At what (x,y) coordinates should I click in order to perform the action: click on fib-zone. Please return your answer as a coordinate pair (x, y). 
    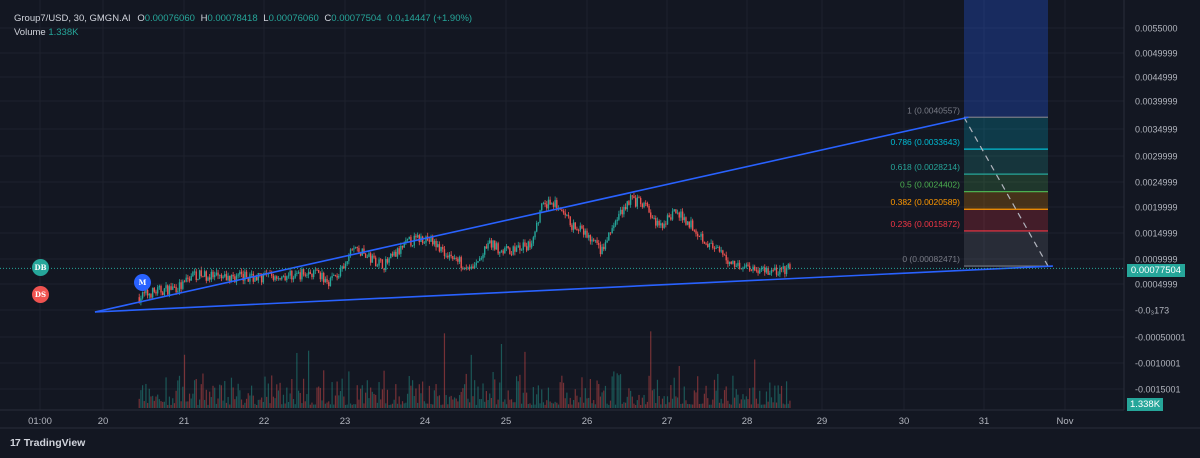
    Looking at the image, I should click on (1006, 200).